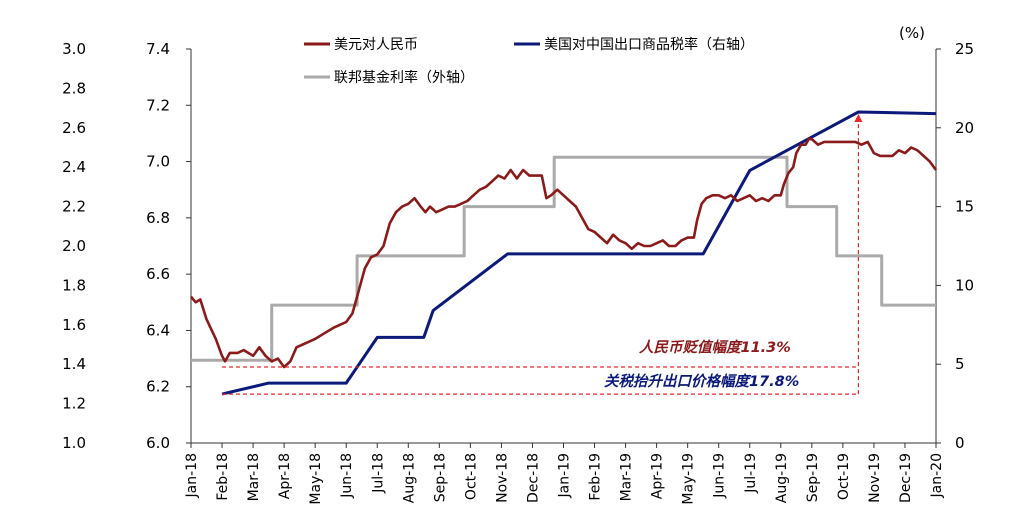  What do you see at coordinates (964, 207) in the screenshot?
I see `right-tick-label: 15` at bounding box center [964, 207].